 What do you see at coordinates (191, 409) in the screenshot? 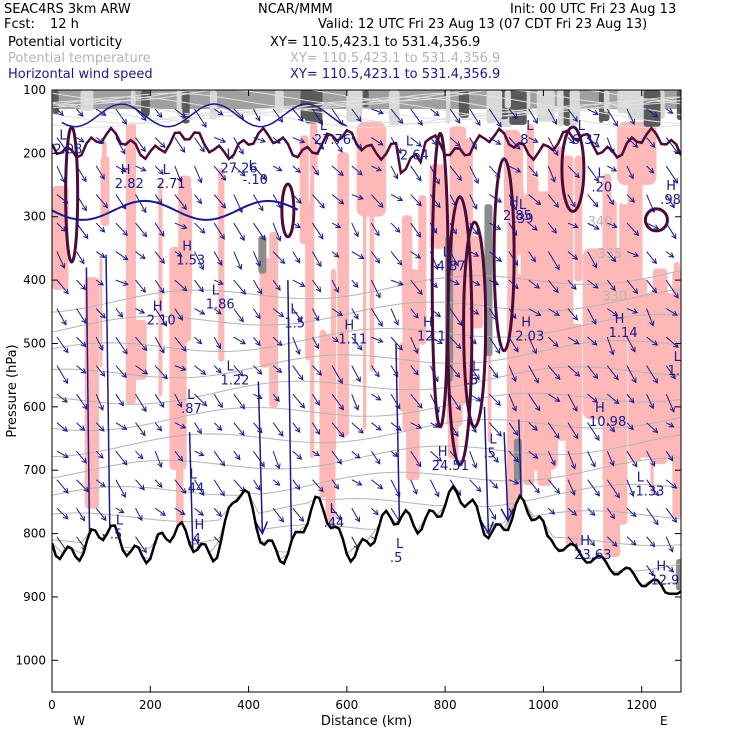
I see `extremum-value-label: .87` at bounding box center [191, 409].